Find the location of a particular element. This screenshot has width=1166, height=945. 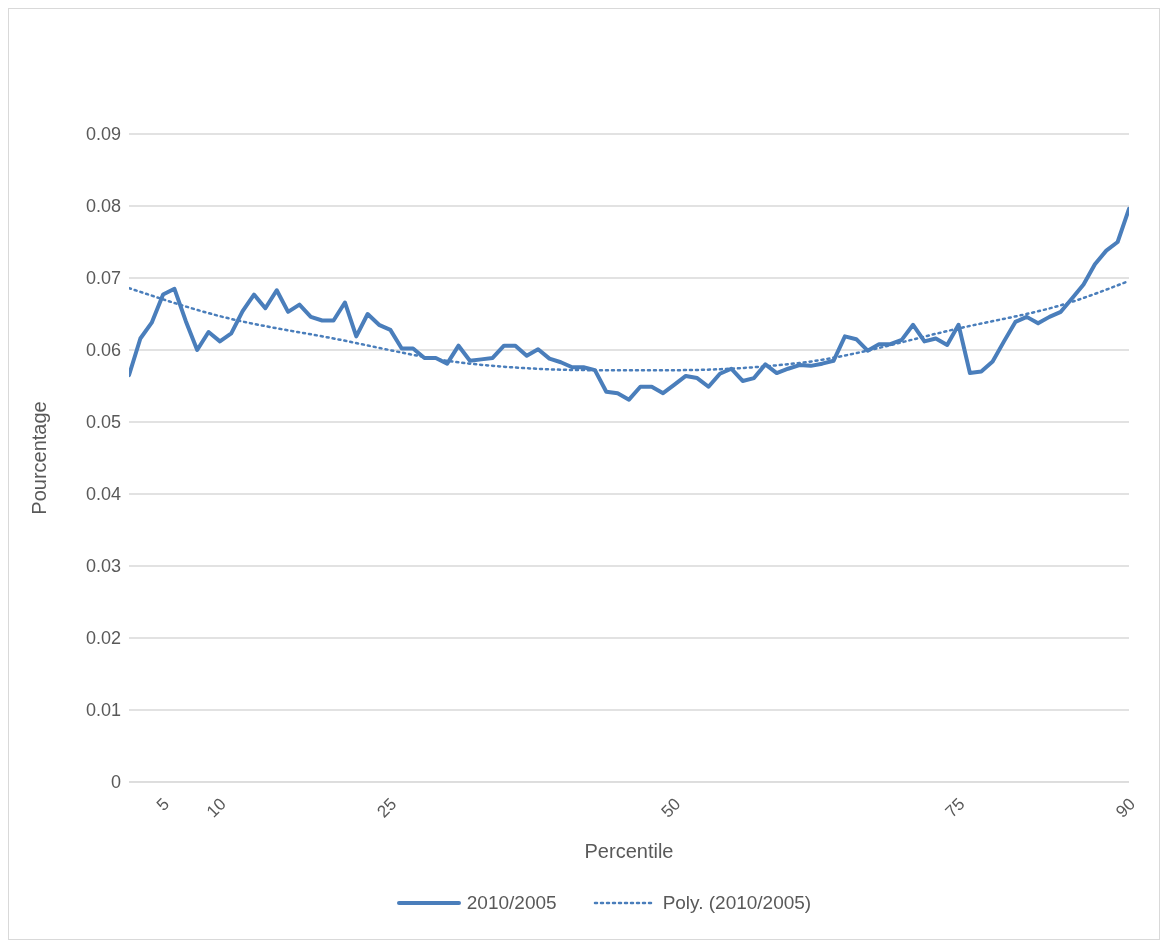

x-tick-label: 5 is located at coordinates (162, 804).